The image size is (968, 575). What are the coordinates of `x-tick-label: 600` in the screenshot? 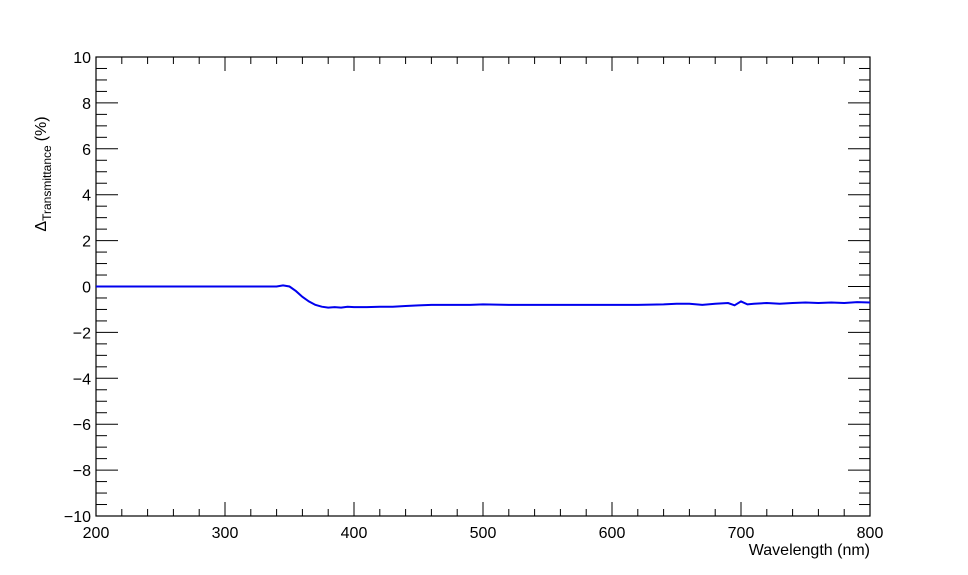 It's located at (612, 533).